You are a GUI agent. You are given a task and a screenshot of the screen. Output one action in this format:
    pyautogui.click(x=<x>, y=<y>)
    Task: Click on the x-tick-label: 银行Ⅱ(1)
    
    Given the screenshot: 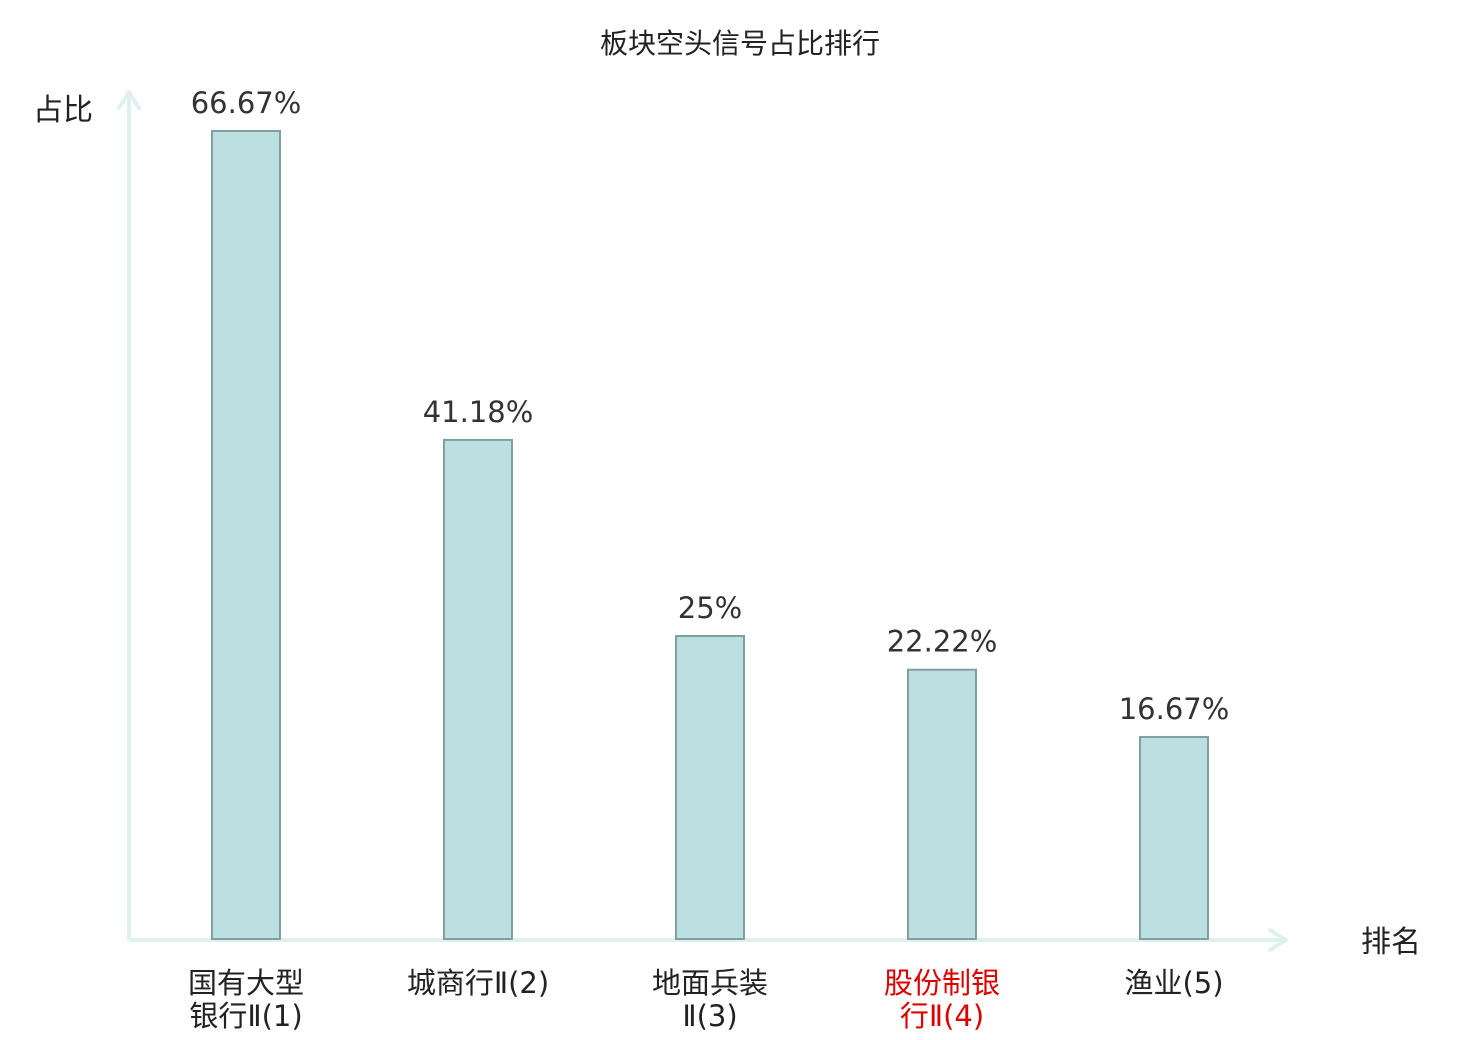 What is the action you would take?
    pyautogui.click(x=245, y=1016)
    